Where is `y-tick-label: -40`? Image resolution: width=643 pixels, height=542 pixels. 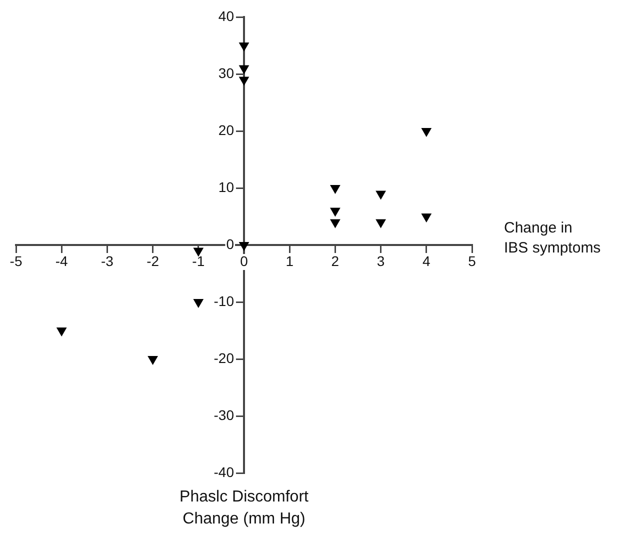
y-tick-label: -40 is located at coordinates (224, 472).